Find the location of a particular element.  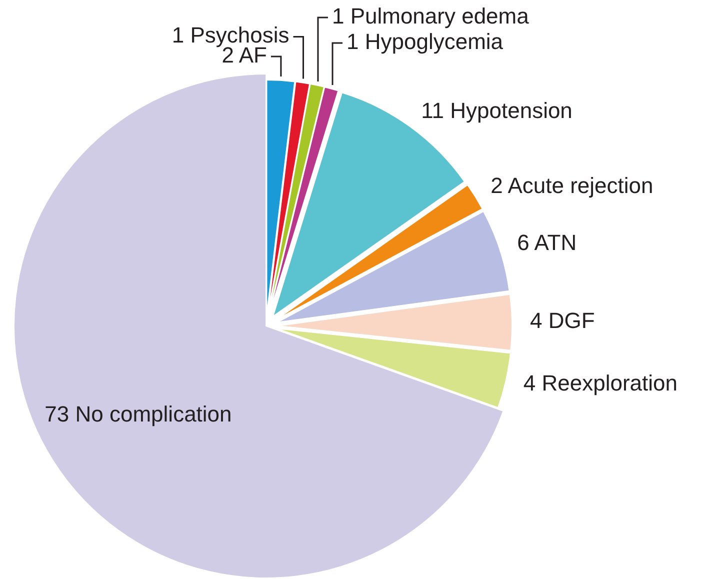

slice-label: 1 Psychosis is located at coordinates (231, 35).